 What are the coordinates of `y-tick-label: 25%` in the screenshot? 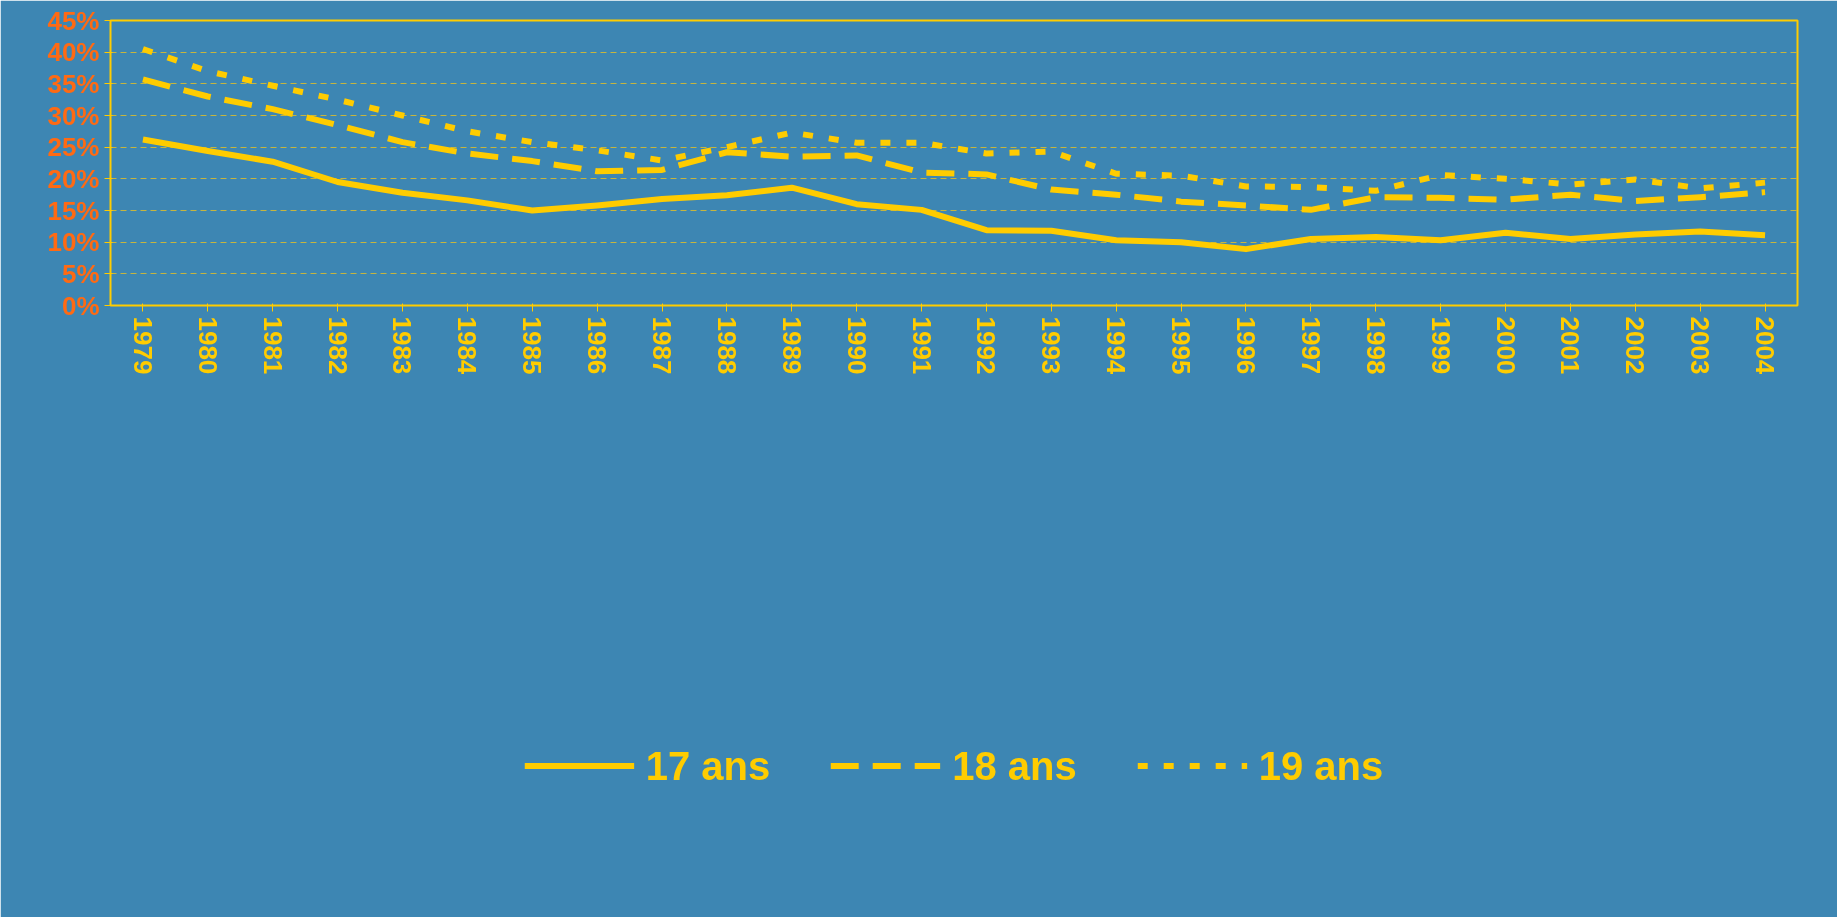 It's located at (73, 147).